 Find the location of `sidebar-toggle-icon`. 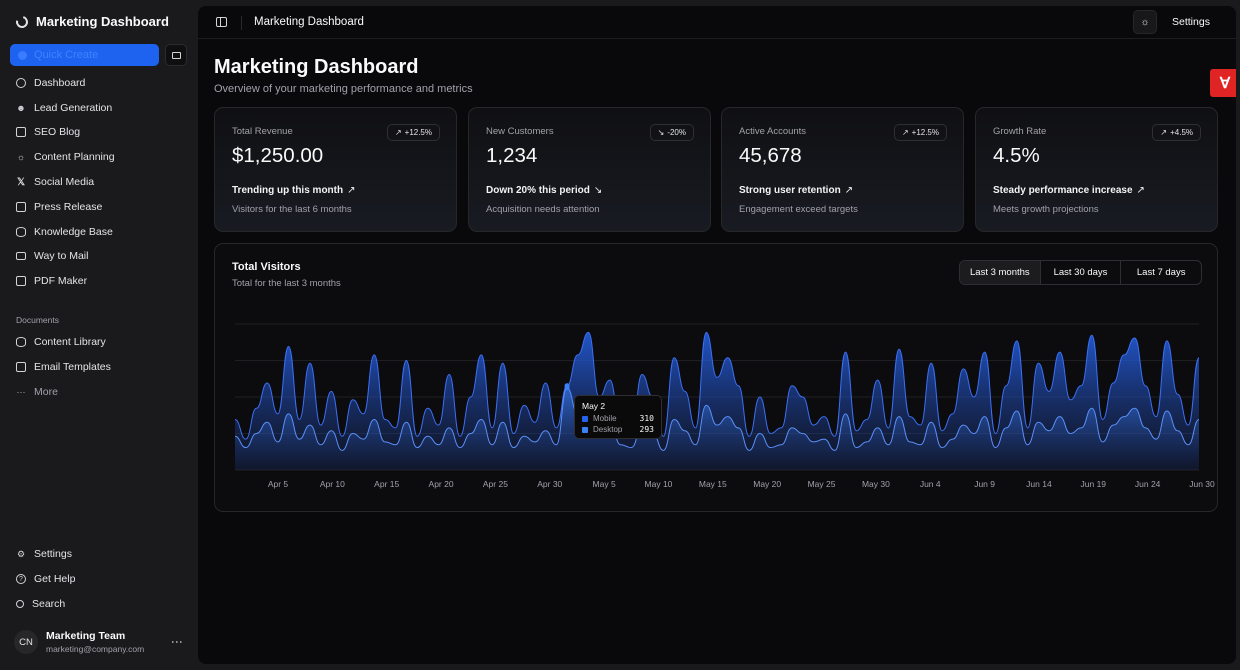

sidebar-toggle-icon is located at coordinates (221, 22).